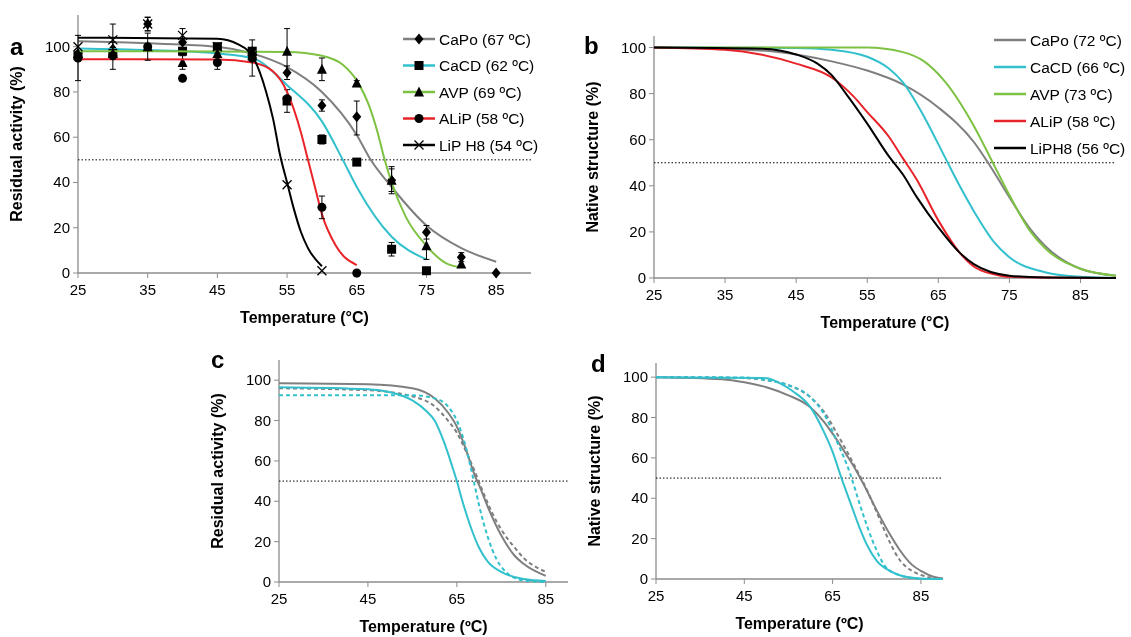  Describe the element at coordinates (218, 359) in the screenshot. I see `chart-title: c` at that location.